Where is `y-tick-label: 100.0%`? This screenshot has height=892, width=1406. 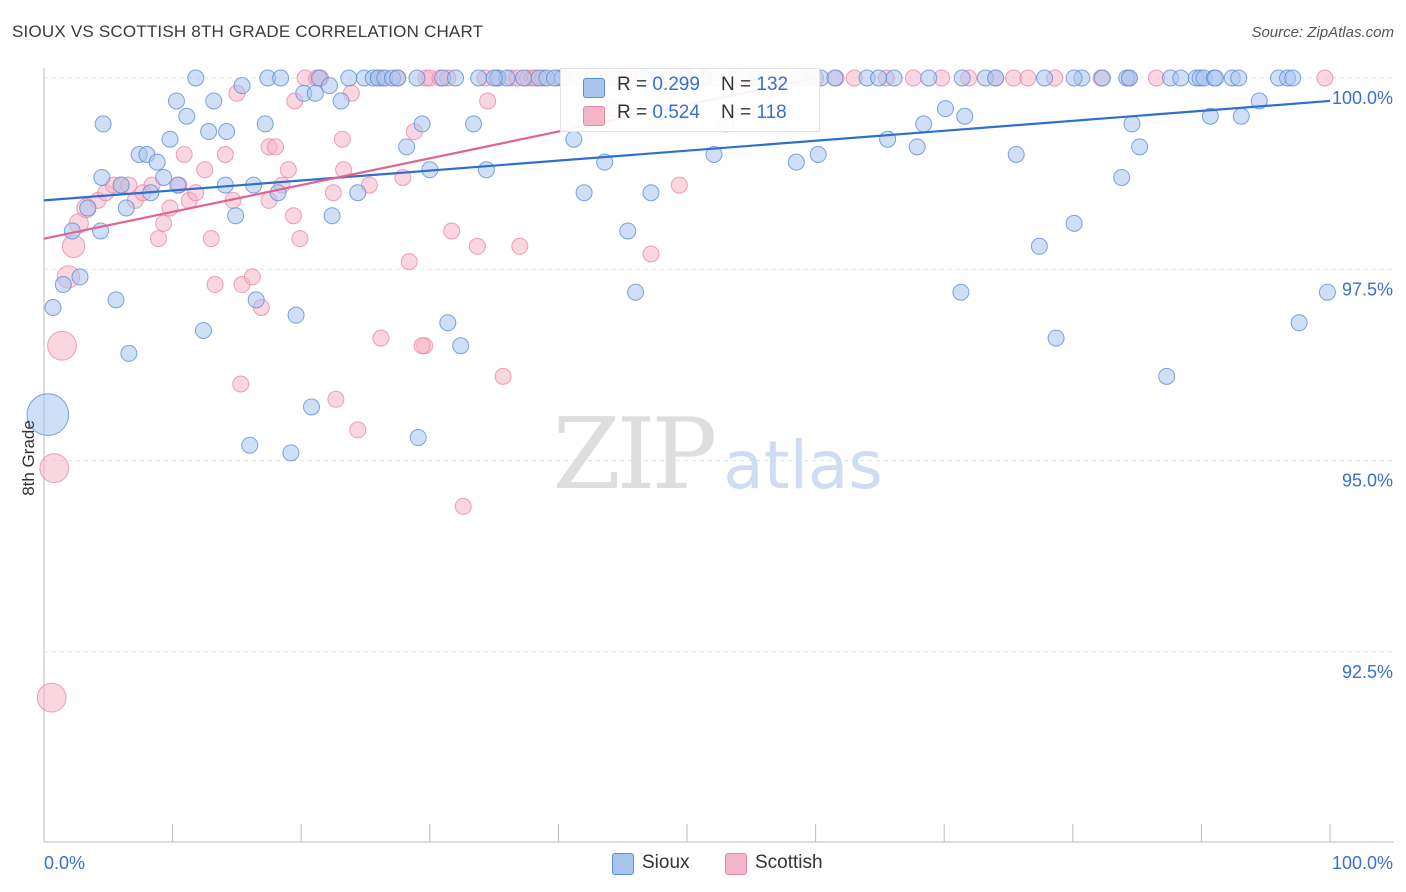 y-tick-label: 100.0% is located at coordinates (1362, 98).